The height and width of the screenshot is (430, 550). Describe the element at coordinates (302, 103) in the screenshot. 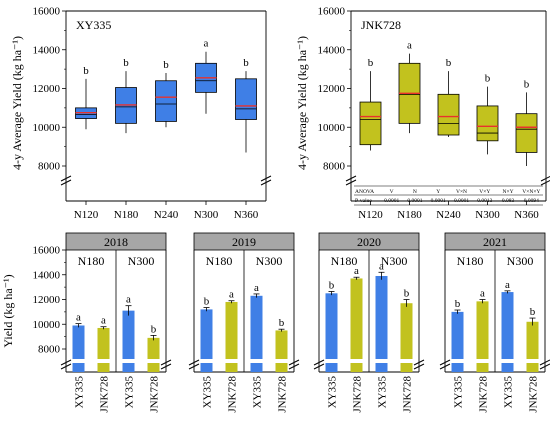

I see `y-axis-label: 4-y Average Yield (kg ha⁻¹)` at that location.